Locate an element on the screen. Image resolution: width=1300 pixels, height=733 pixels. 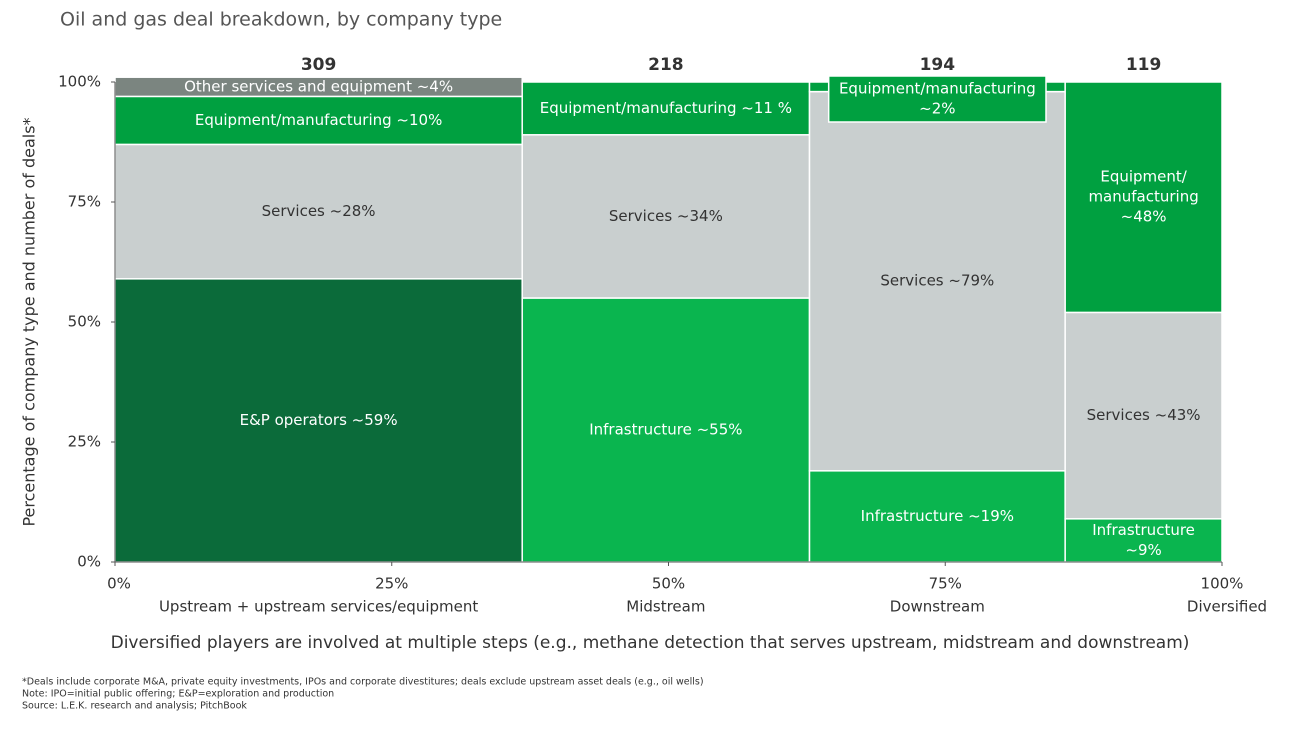
segment-label: Infrastructure ~19% is located at coordinates (937, 516).